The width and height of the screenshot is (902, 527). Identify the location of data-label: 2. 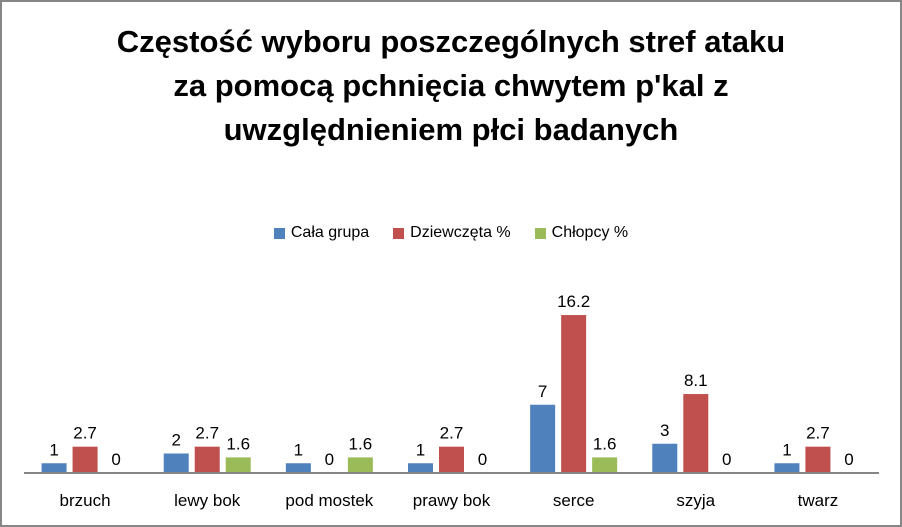
(175, 440).